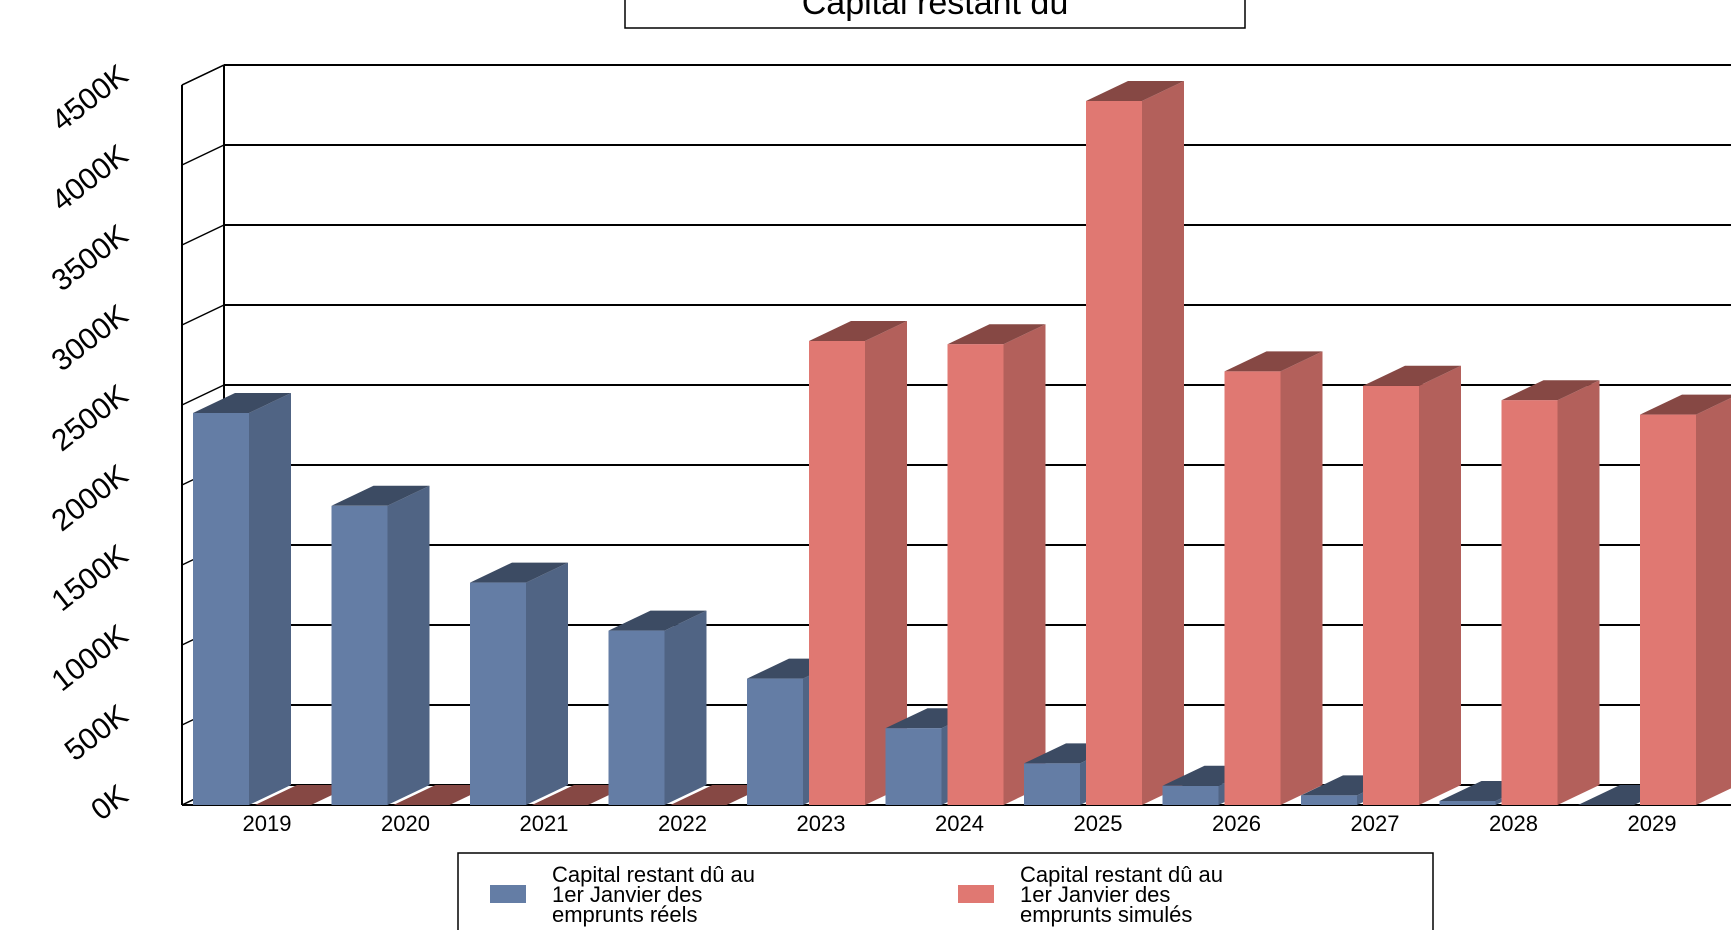  I want to click on x-tick-label: 2028, so click(1513, 823).